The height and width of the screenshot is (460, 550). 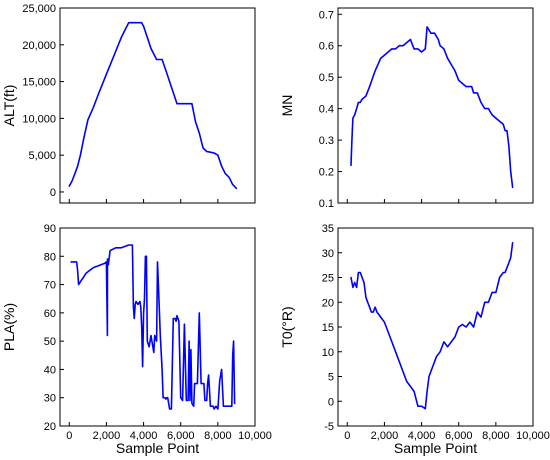 I want to click on y-tick-label: 20,000, so click(x=39, y=46).